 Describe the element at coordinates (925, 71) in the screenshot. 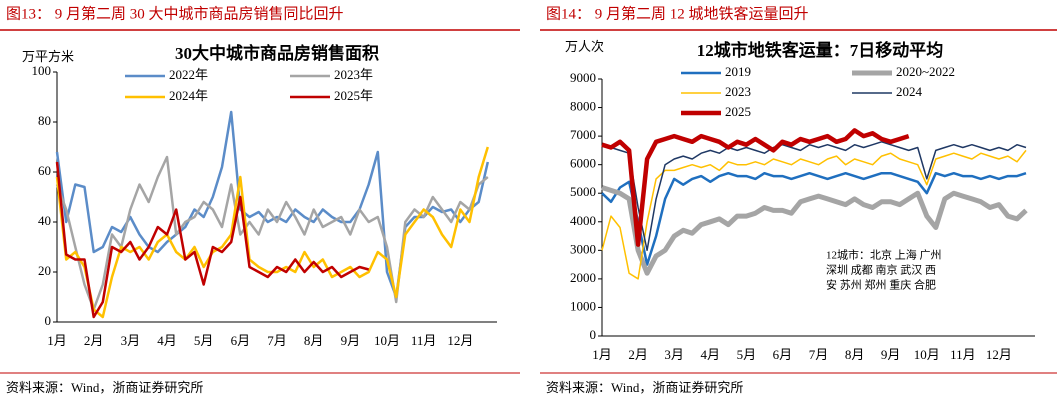

I see `legend-label: 2020~2022` at that location.